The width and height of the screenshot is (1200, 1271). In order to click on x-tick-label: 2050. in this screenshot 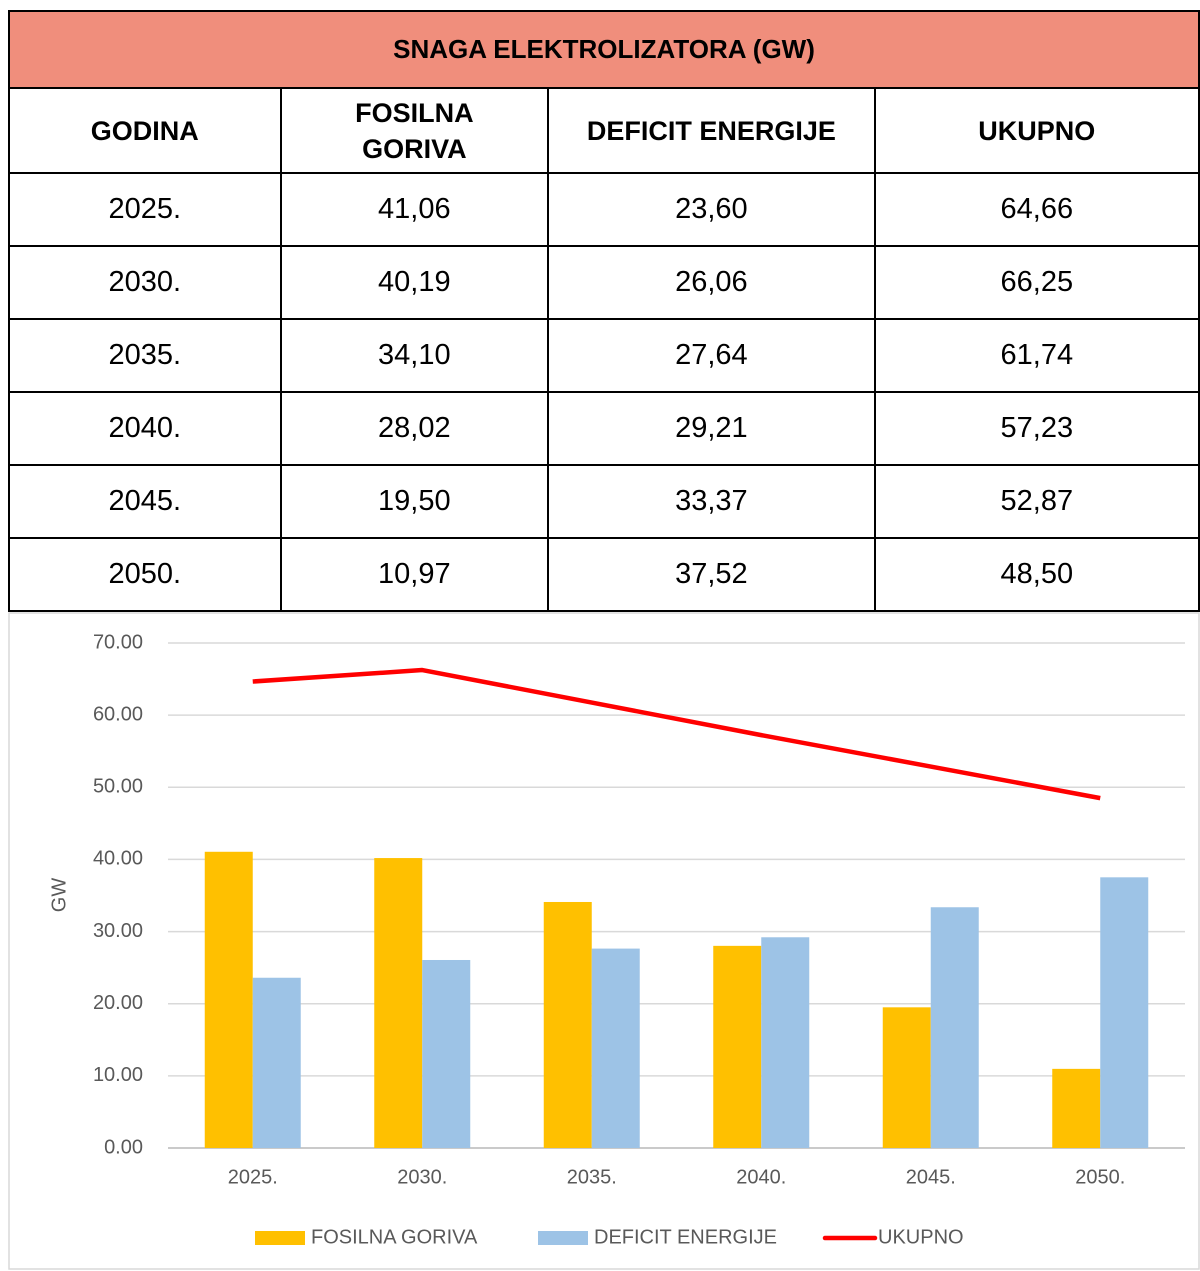, I will do `click(1100, 1177)`.